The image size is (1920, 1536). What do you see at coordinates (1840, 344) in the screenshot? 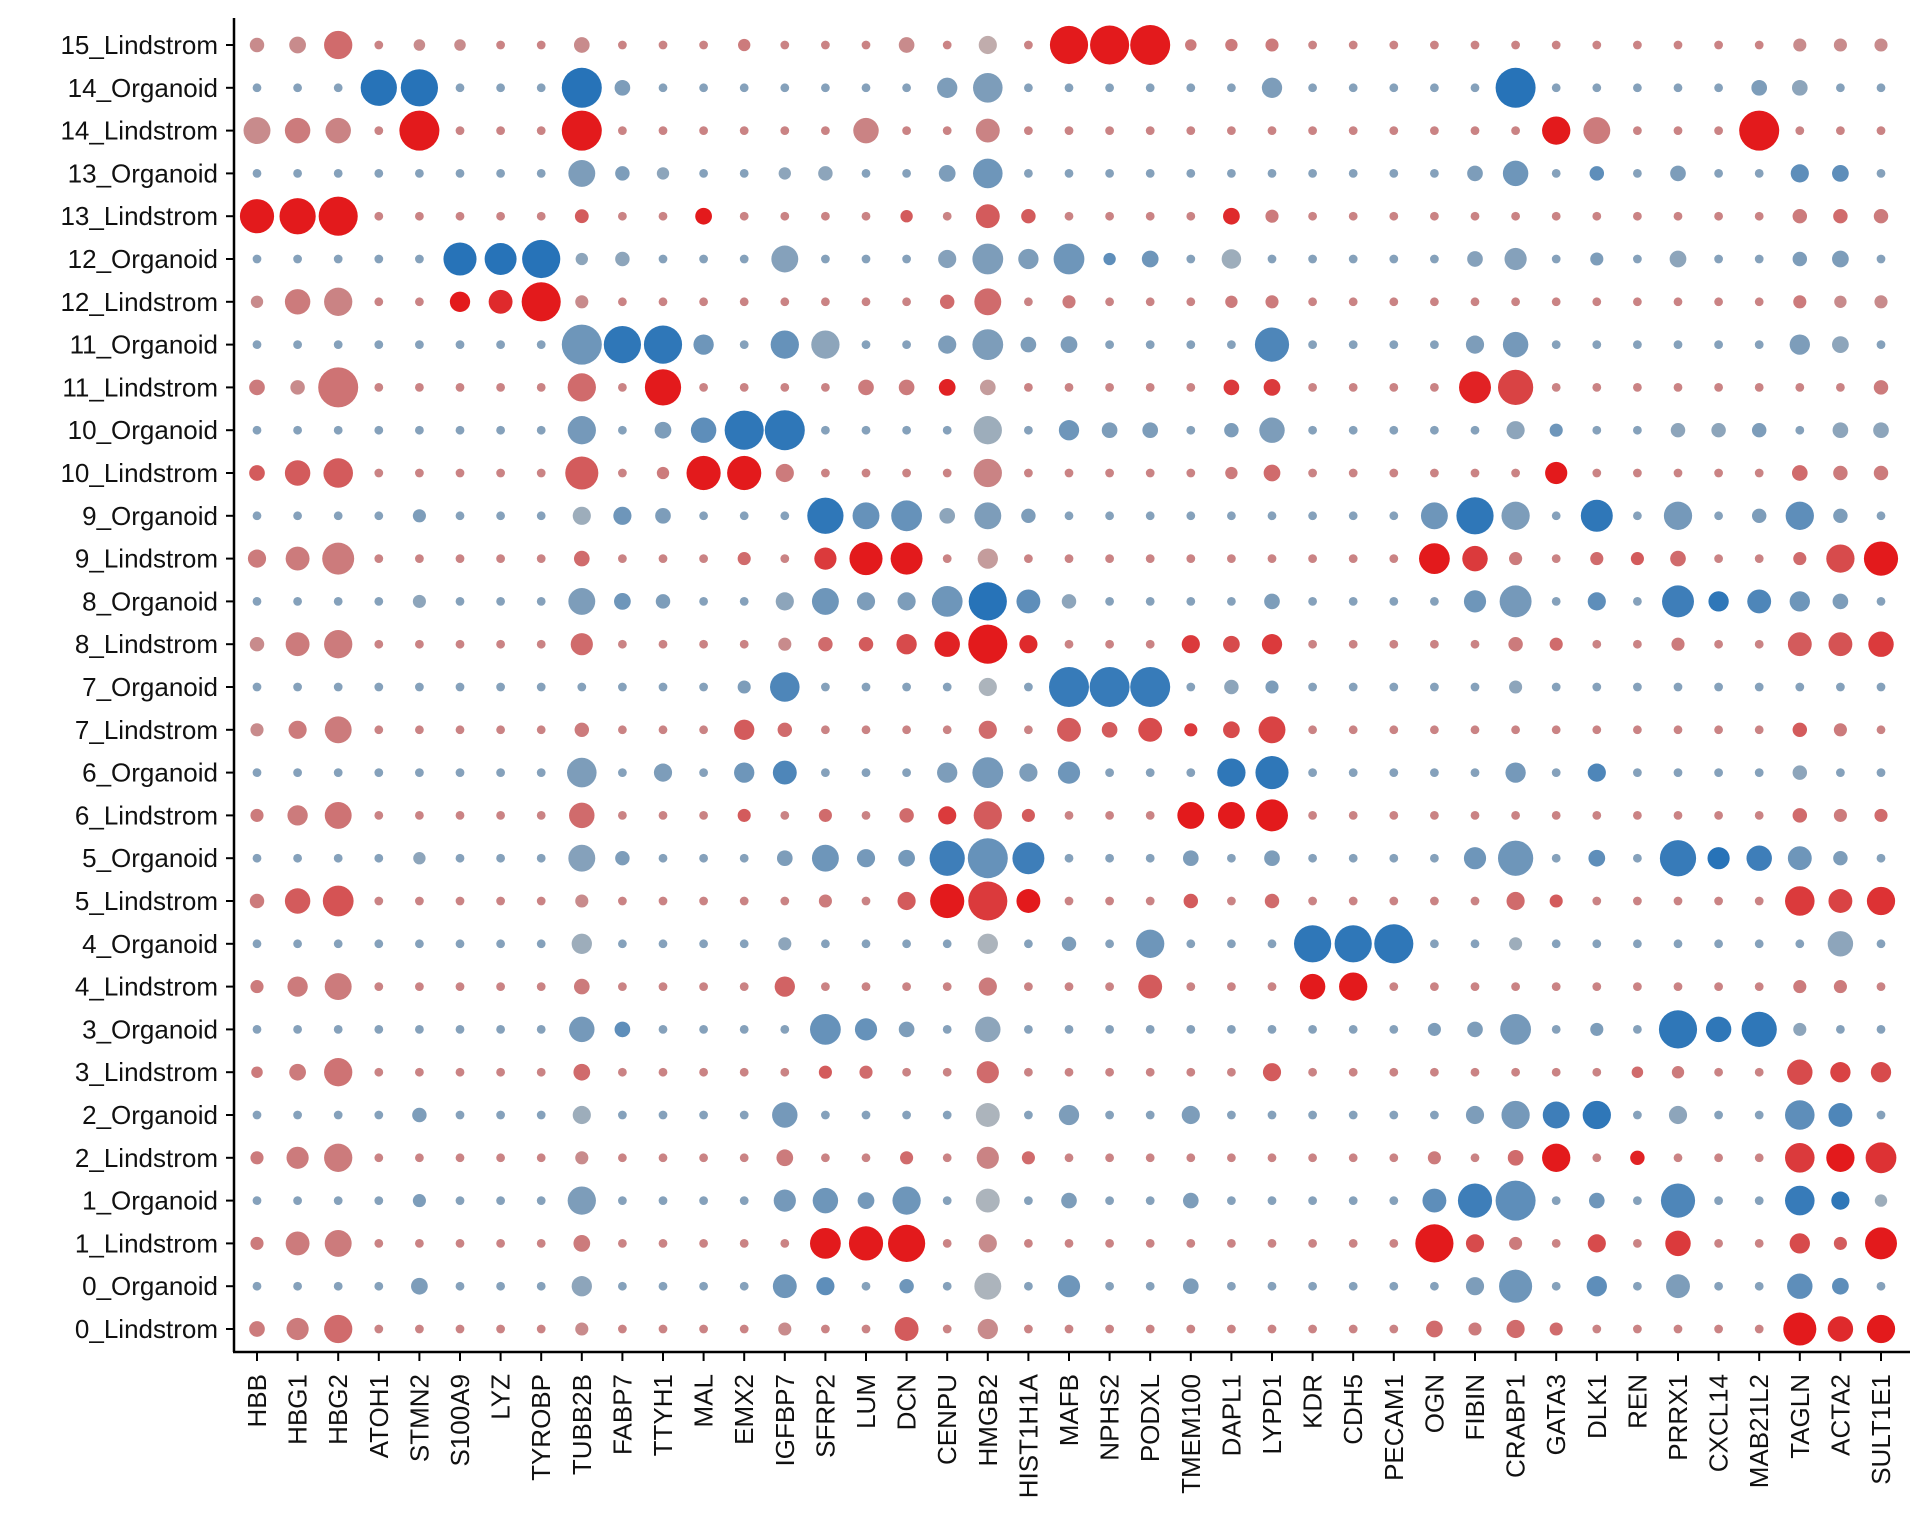
I see `dot-11_Organoid-ACTA2` at bounding box center [1840, 344].